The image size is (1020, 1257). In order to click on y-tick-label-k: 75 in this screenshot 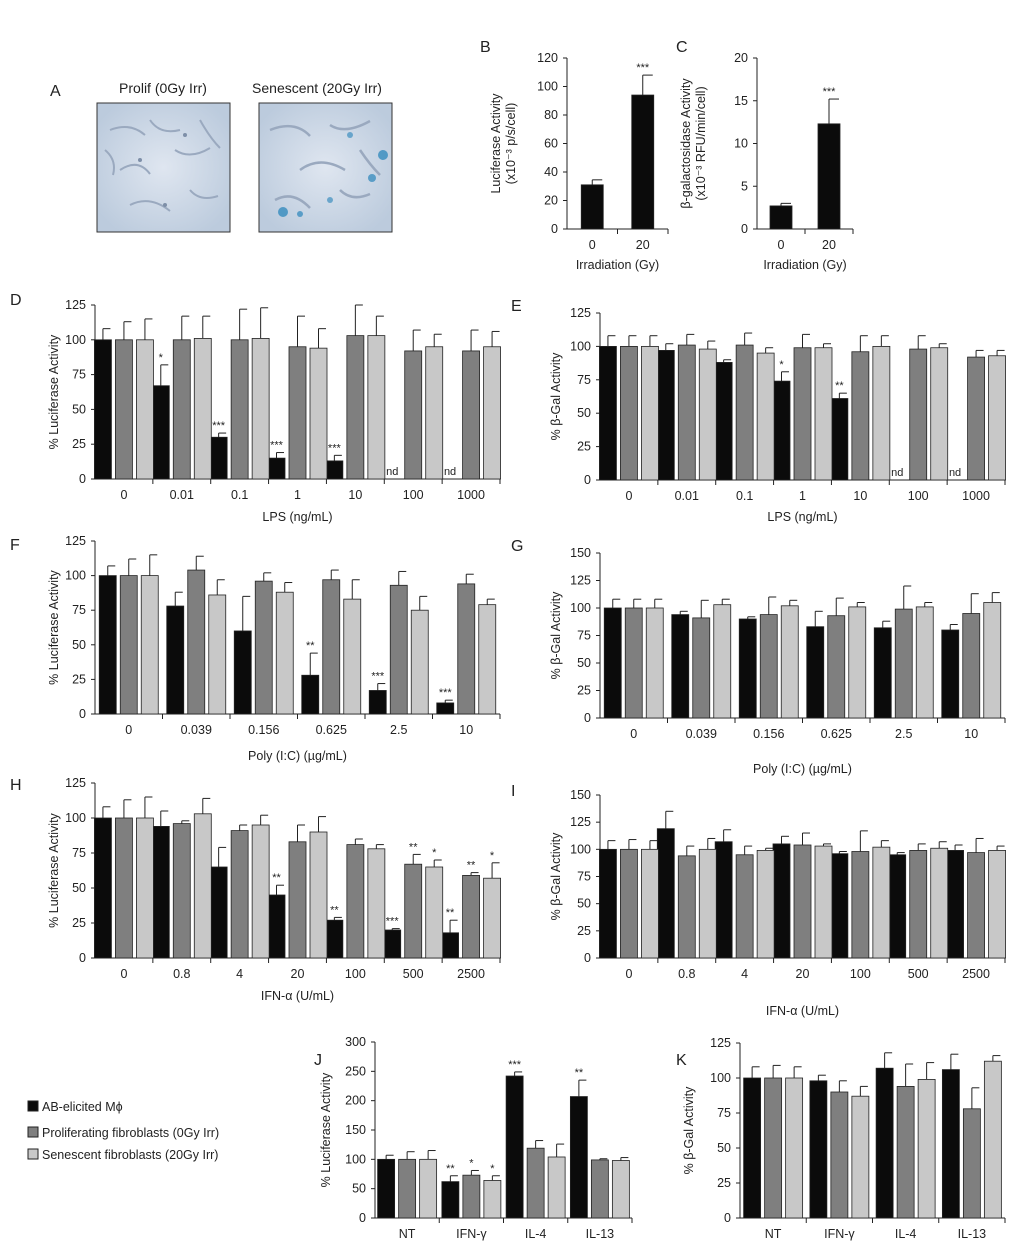, I will do `click(724, 1113)`.